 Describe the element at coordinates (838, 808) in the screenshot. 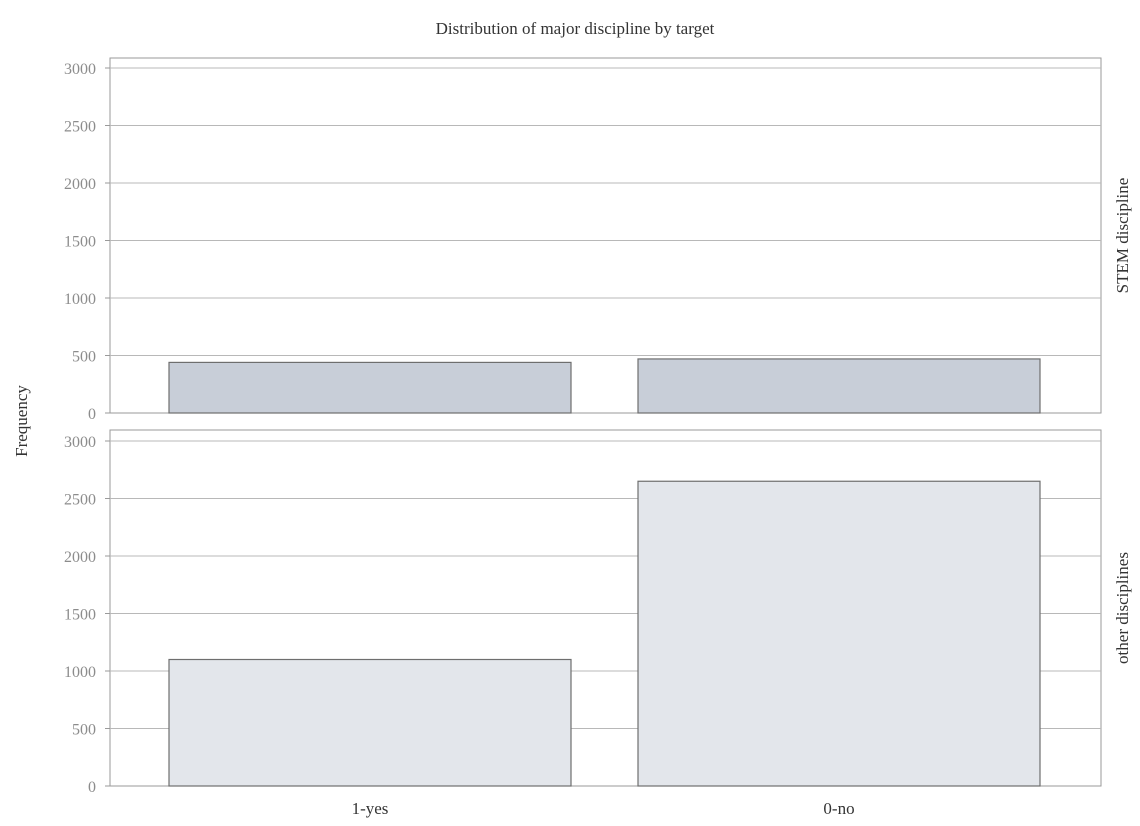

I see `x-tick-label: 0-no` at that location.